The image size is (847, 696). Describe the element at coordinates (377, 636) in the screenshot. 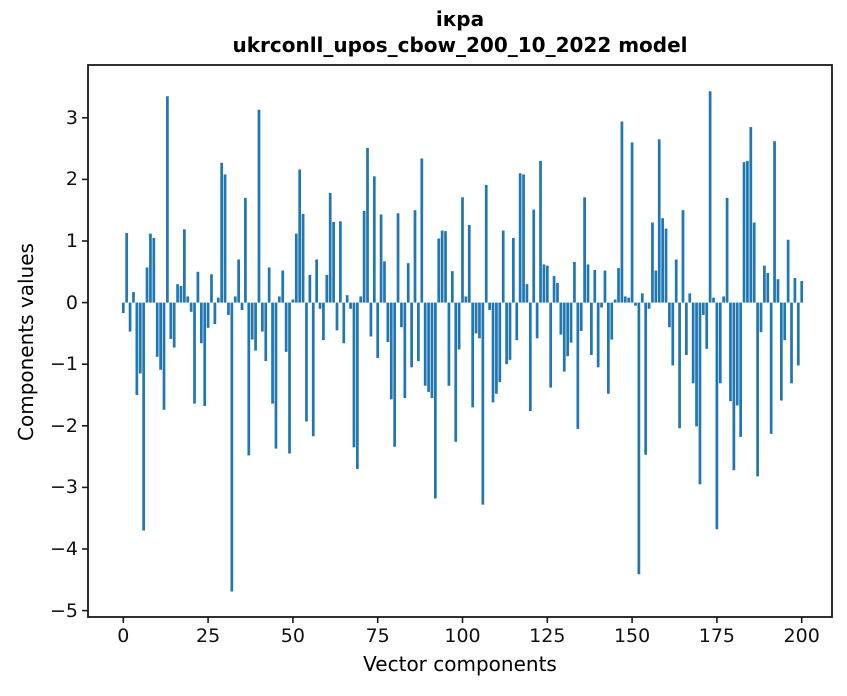

I see `x-tick-label: 75` at that location.